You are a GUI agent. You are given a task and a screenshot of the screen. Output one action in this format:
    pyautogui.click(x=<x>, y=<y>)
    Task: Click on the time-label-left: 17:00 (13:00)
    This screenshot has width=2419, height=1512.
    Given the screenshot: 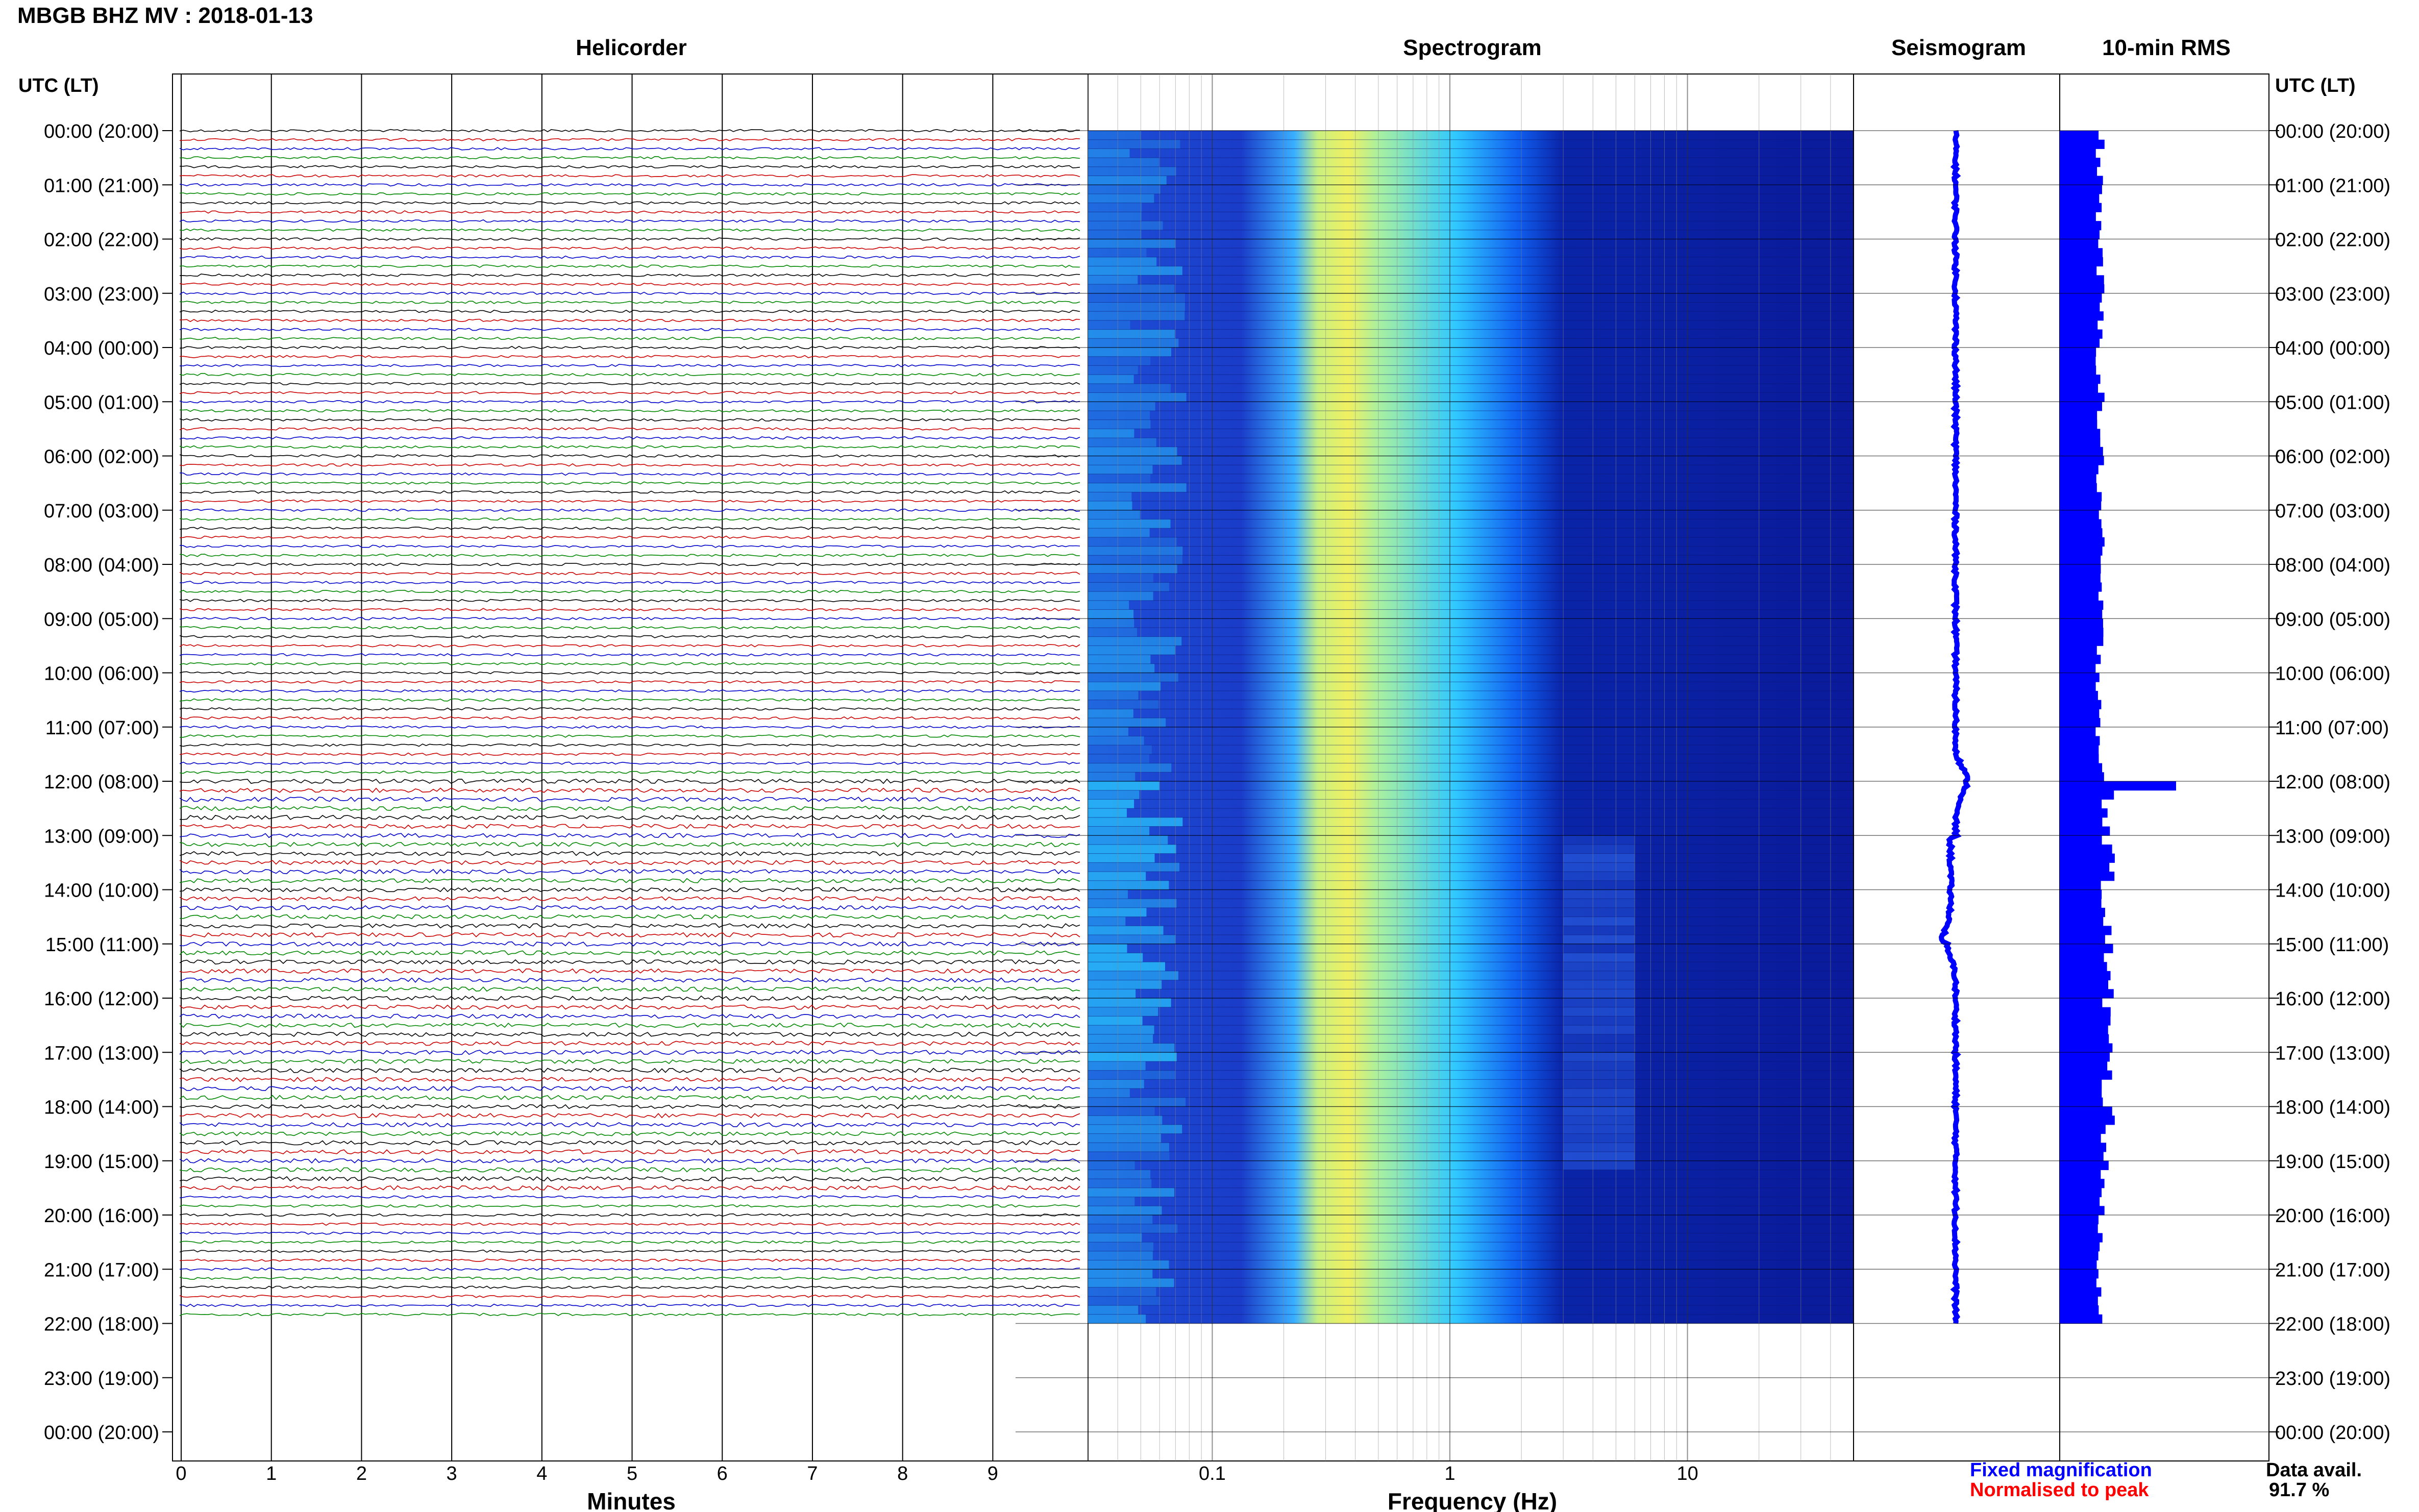 What is the action you would take?
    pyautogui.click(x=101, y=1053)
    